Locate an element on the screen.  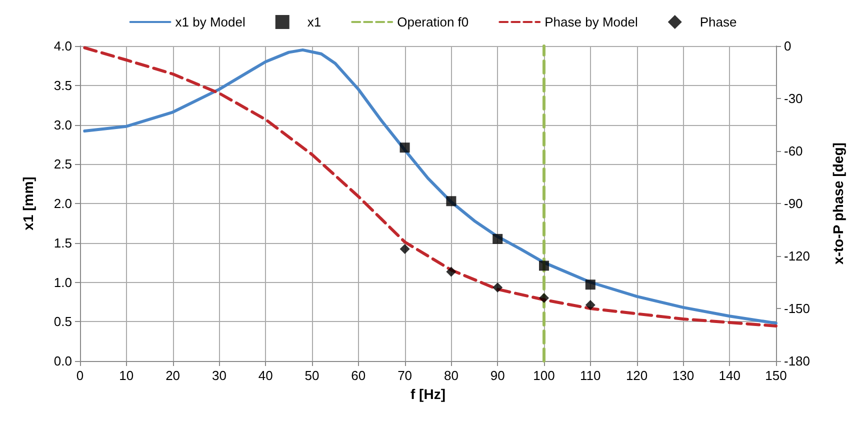
x-tick-label: 120 is located at coordinates (637, 375).